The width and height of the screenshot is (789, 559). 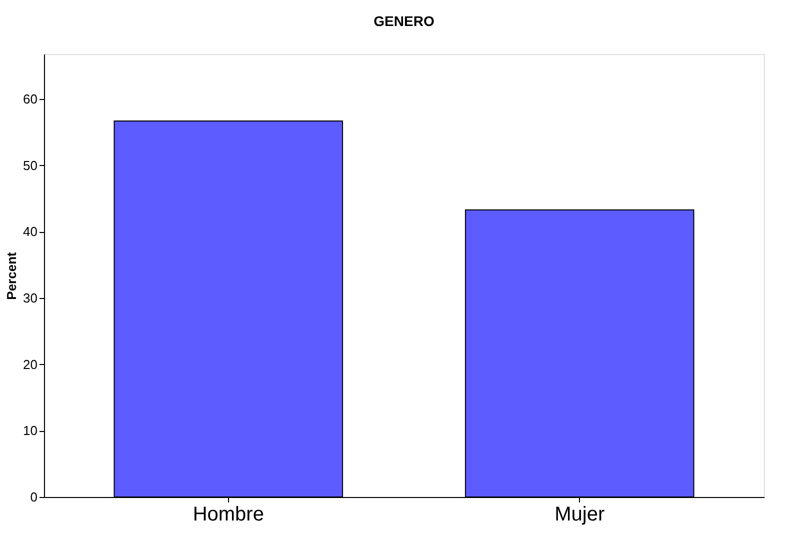 I want to click on chart-title: GENERO, so click(x=404, y=21).